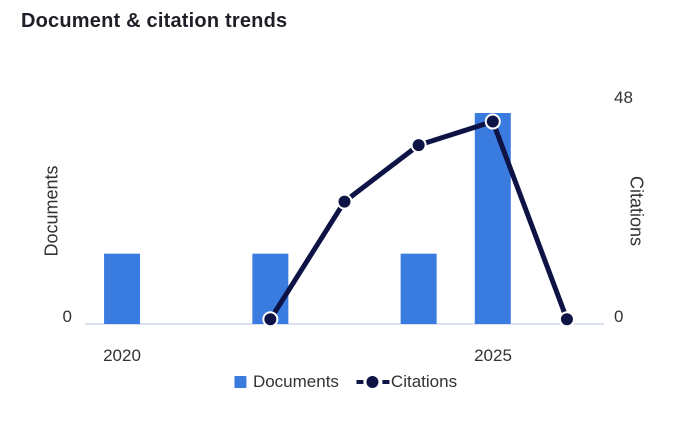  I want to click on x-axis-tick-2020: 2020, so click(122, 355).